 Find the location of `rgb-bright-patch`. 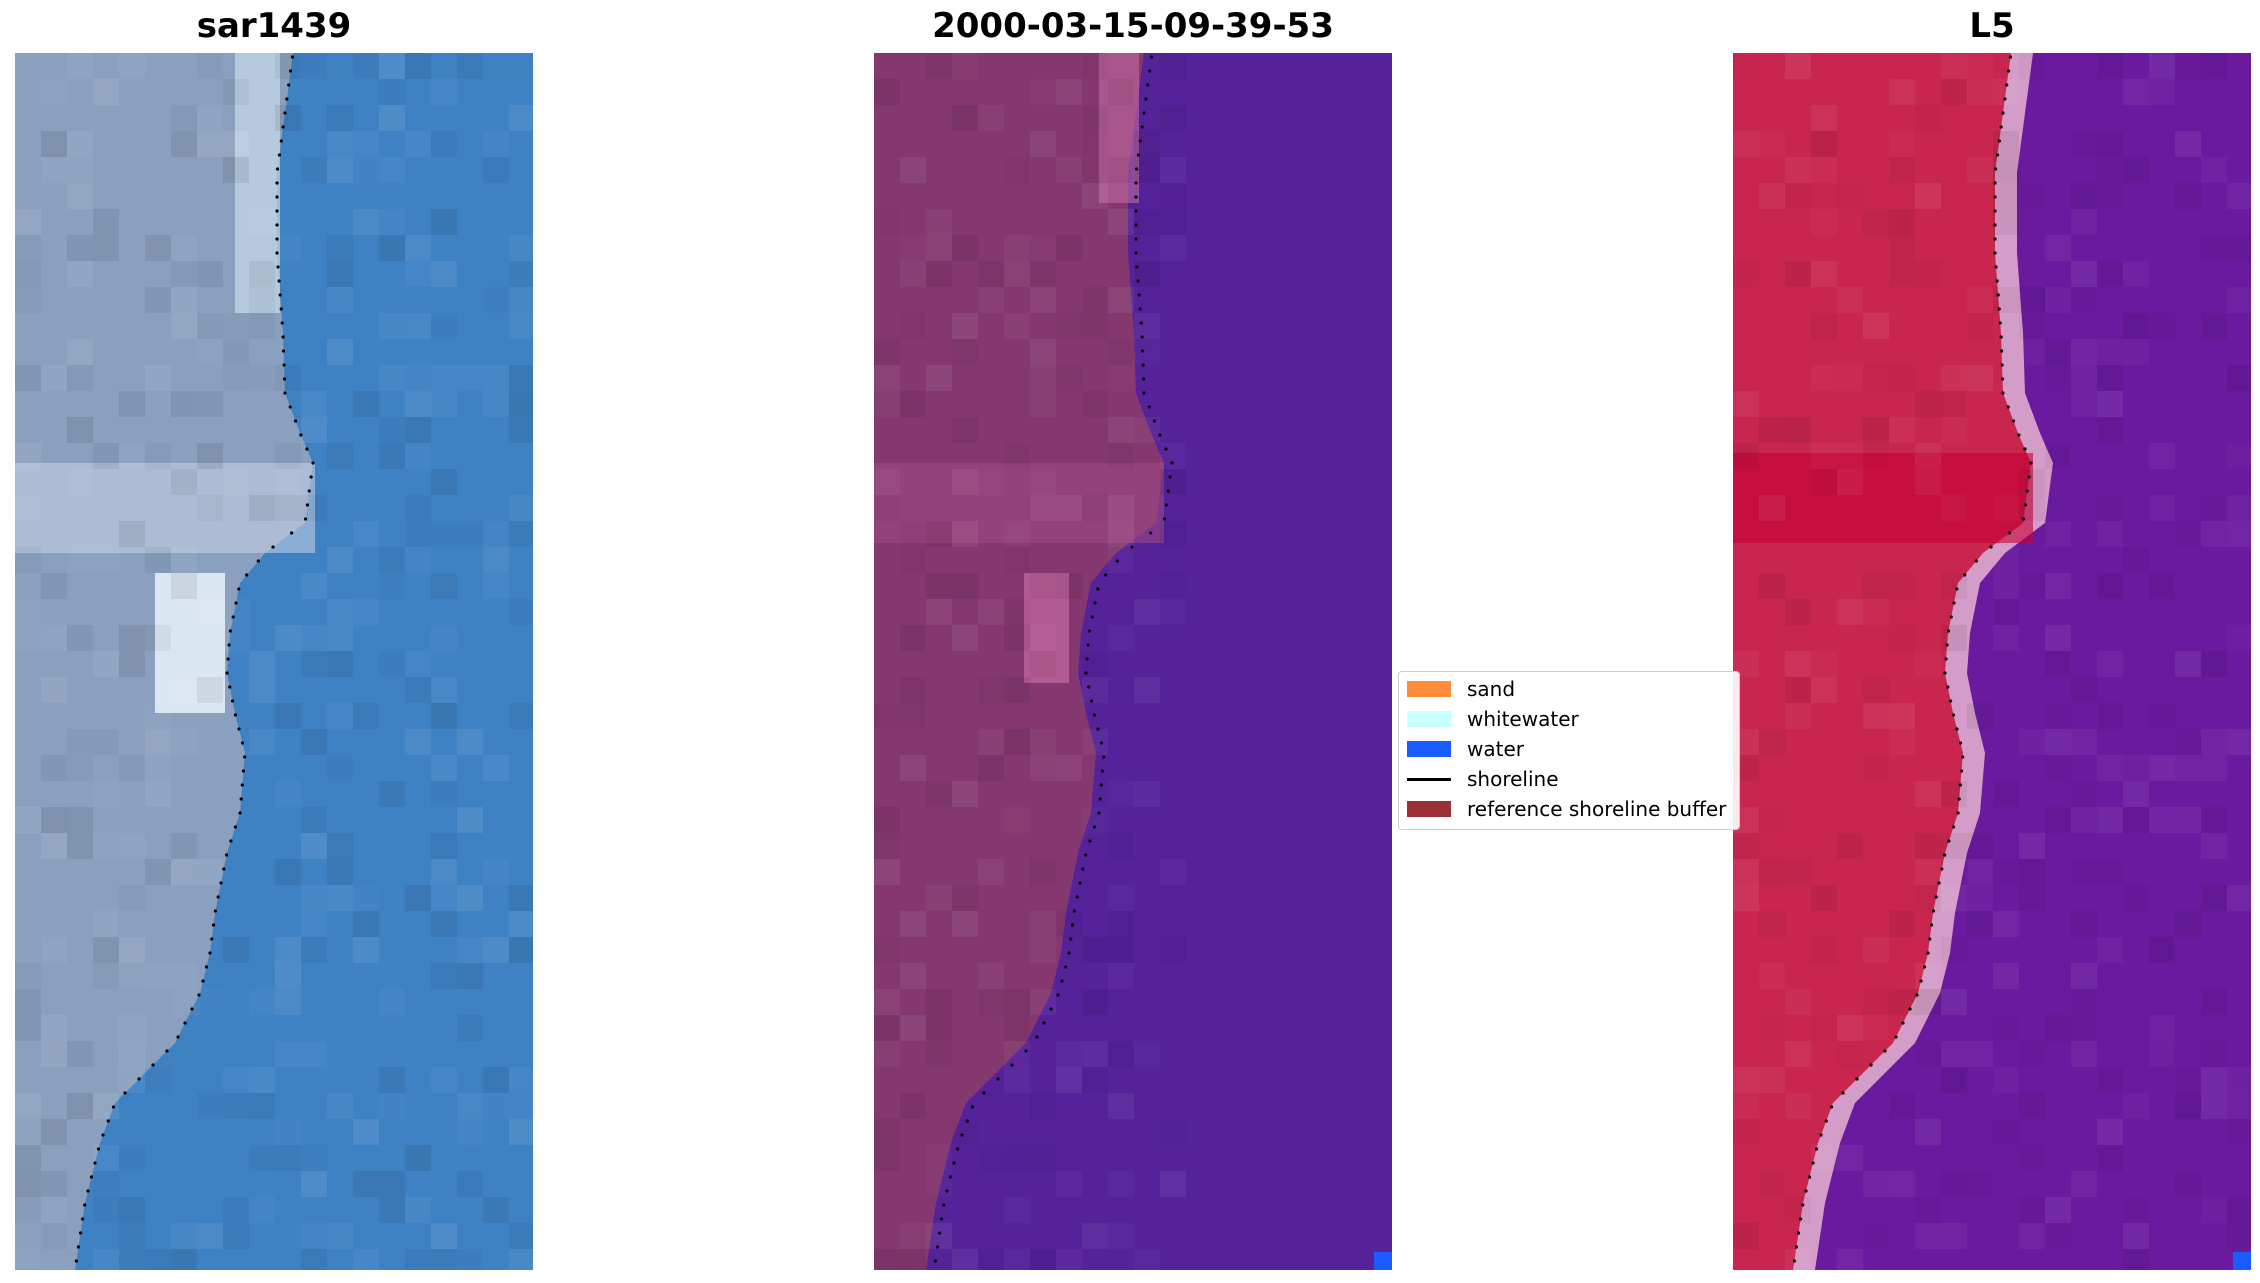

rgb-bright-patch is located at coordinates (190, 643).